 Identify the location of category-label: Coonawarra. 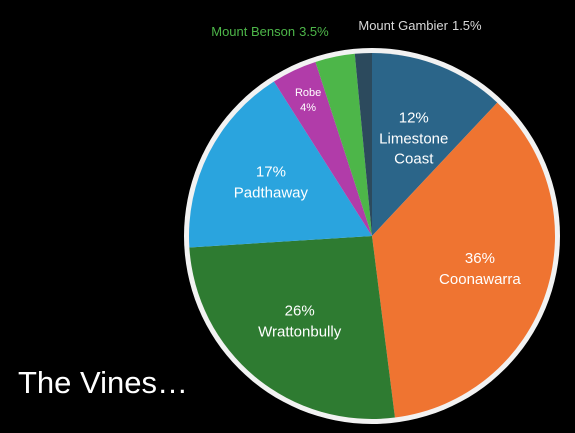
(480, 279).